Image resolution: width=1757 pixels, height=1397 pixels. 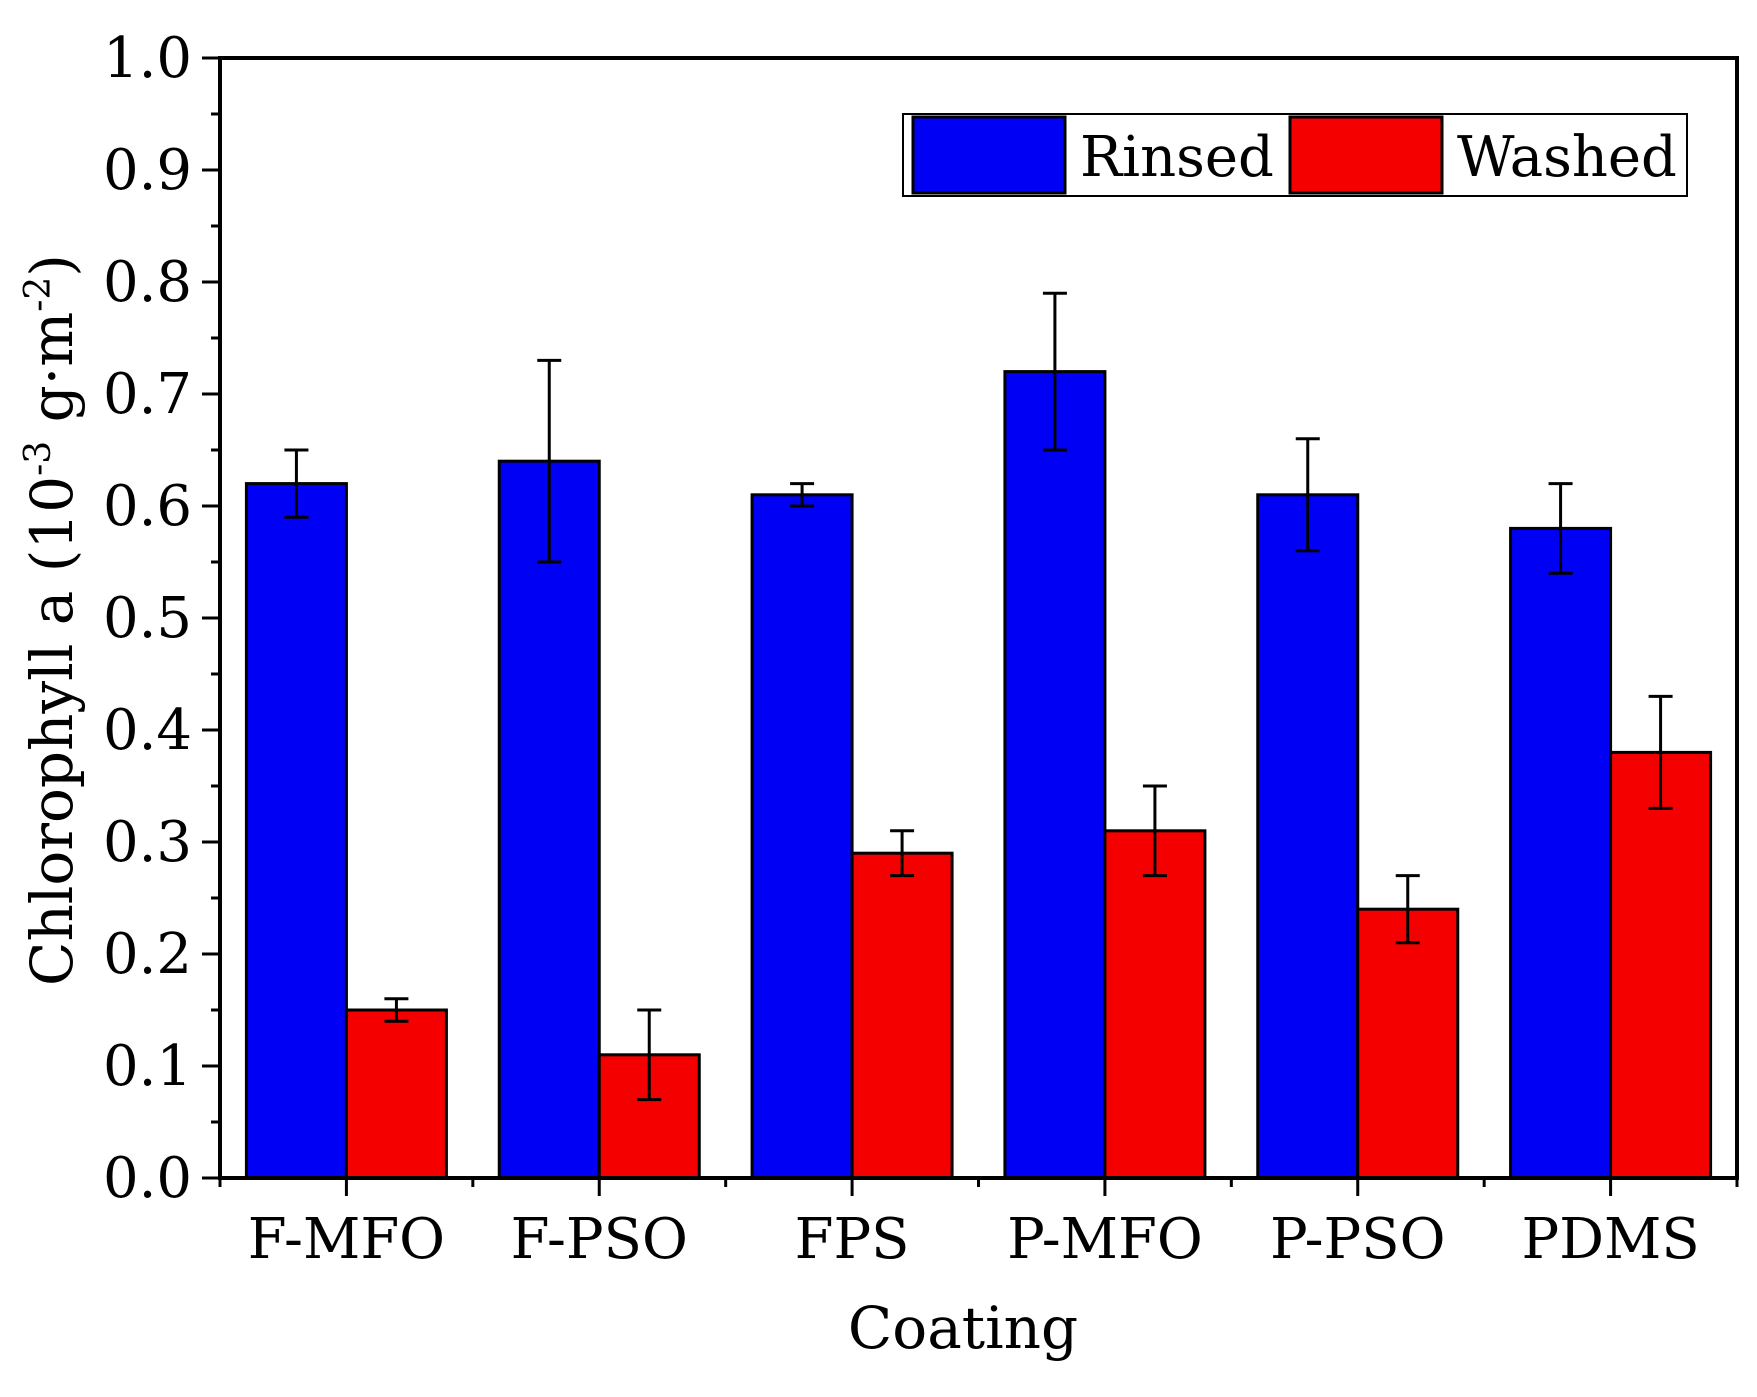 What do you see at coordinates (902, 1015) in the screenshot?
I see `bar-washed-fps` at bounding box center [902, 1015].